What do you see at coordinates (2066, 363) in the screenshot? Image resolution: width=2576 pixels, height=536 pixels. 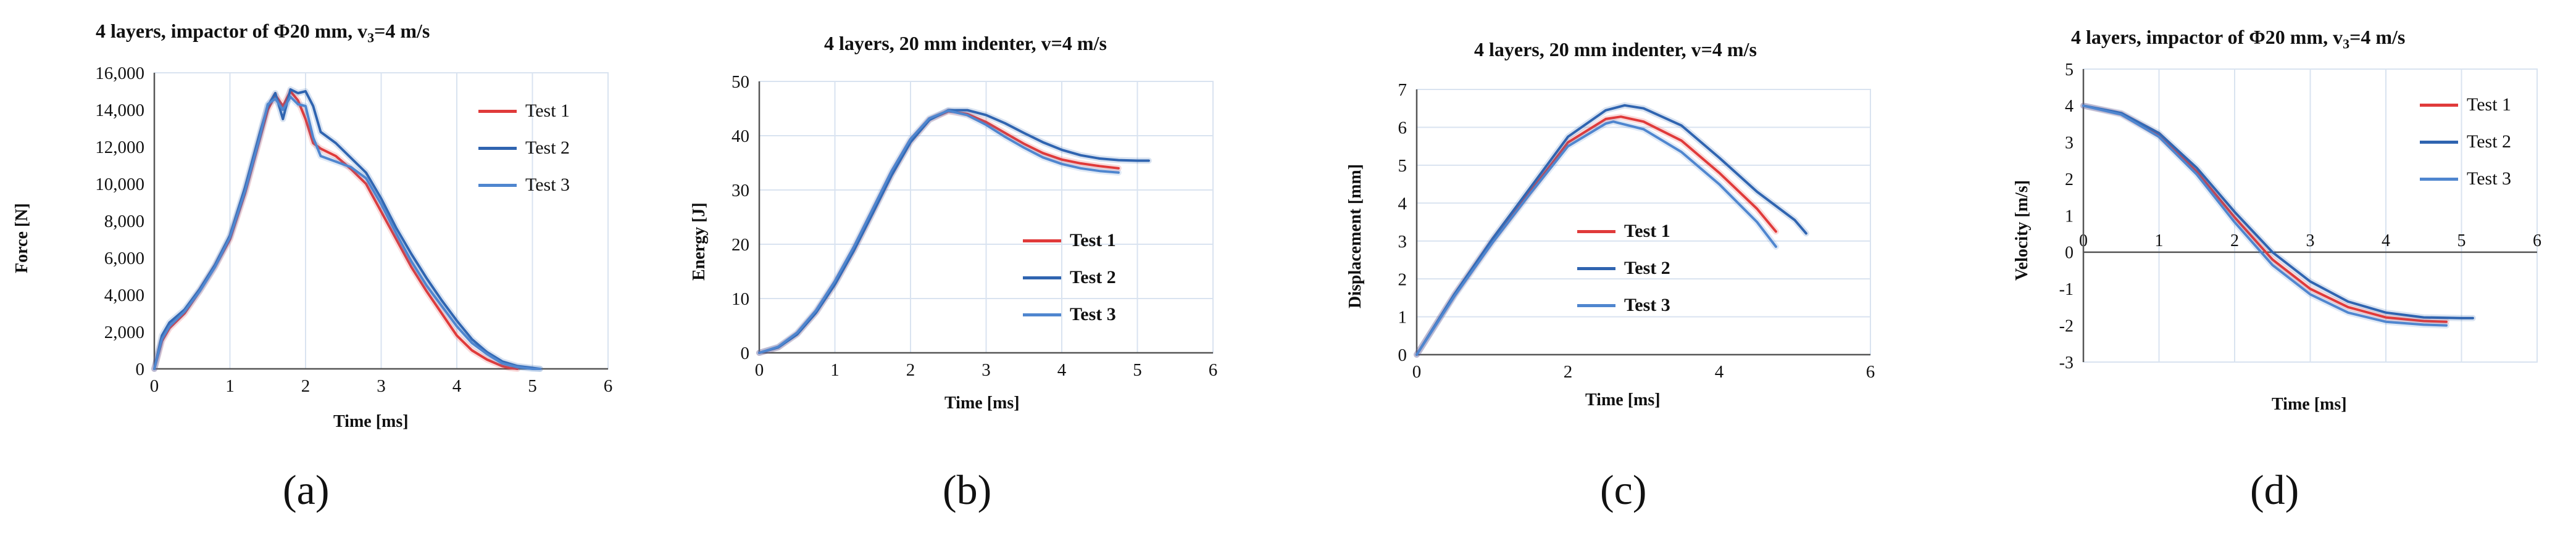 I see `y-tick-label: -3` at bounding box center [2066, 363].